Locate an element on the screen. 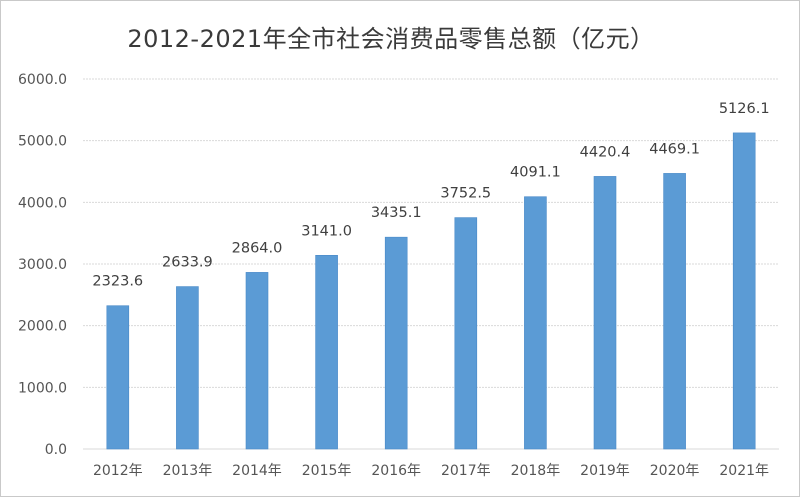  x-tick-label: 2014年 is located at coordinates (257, 471).